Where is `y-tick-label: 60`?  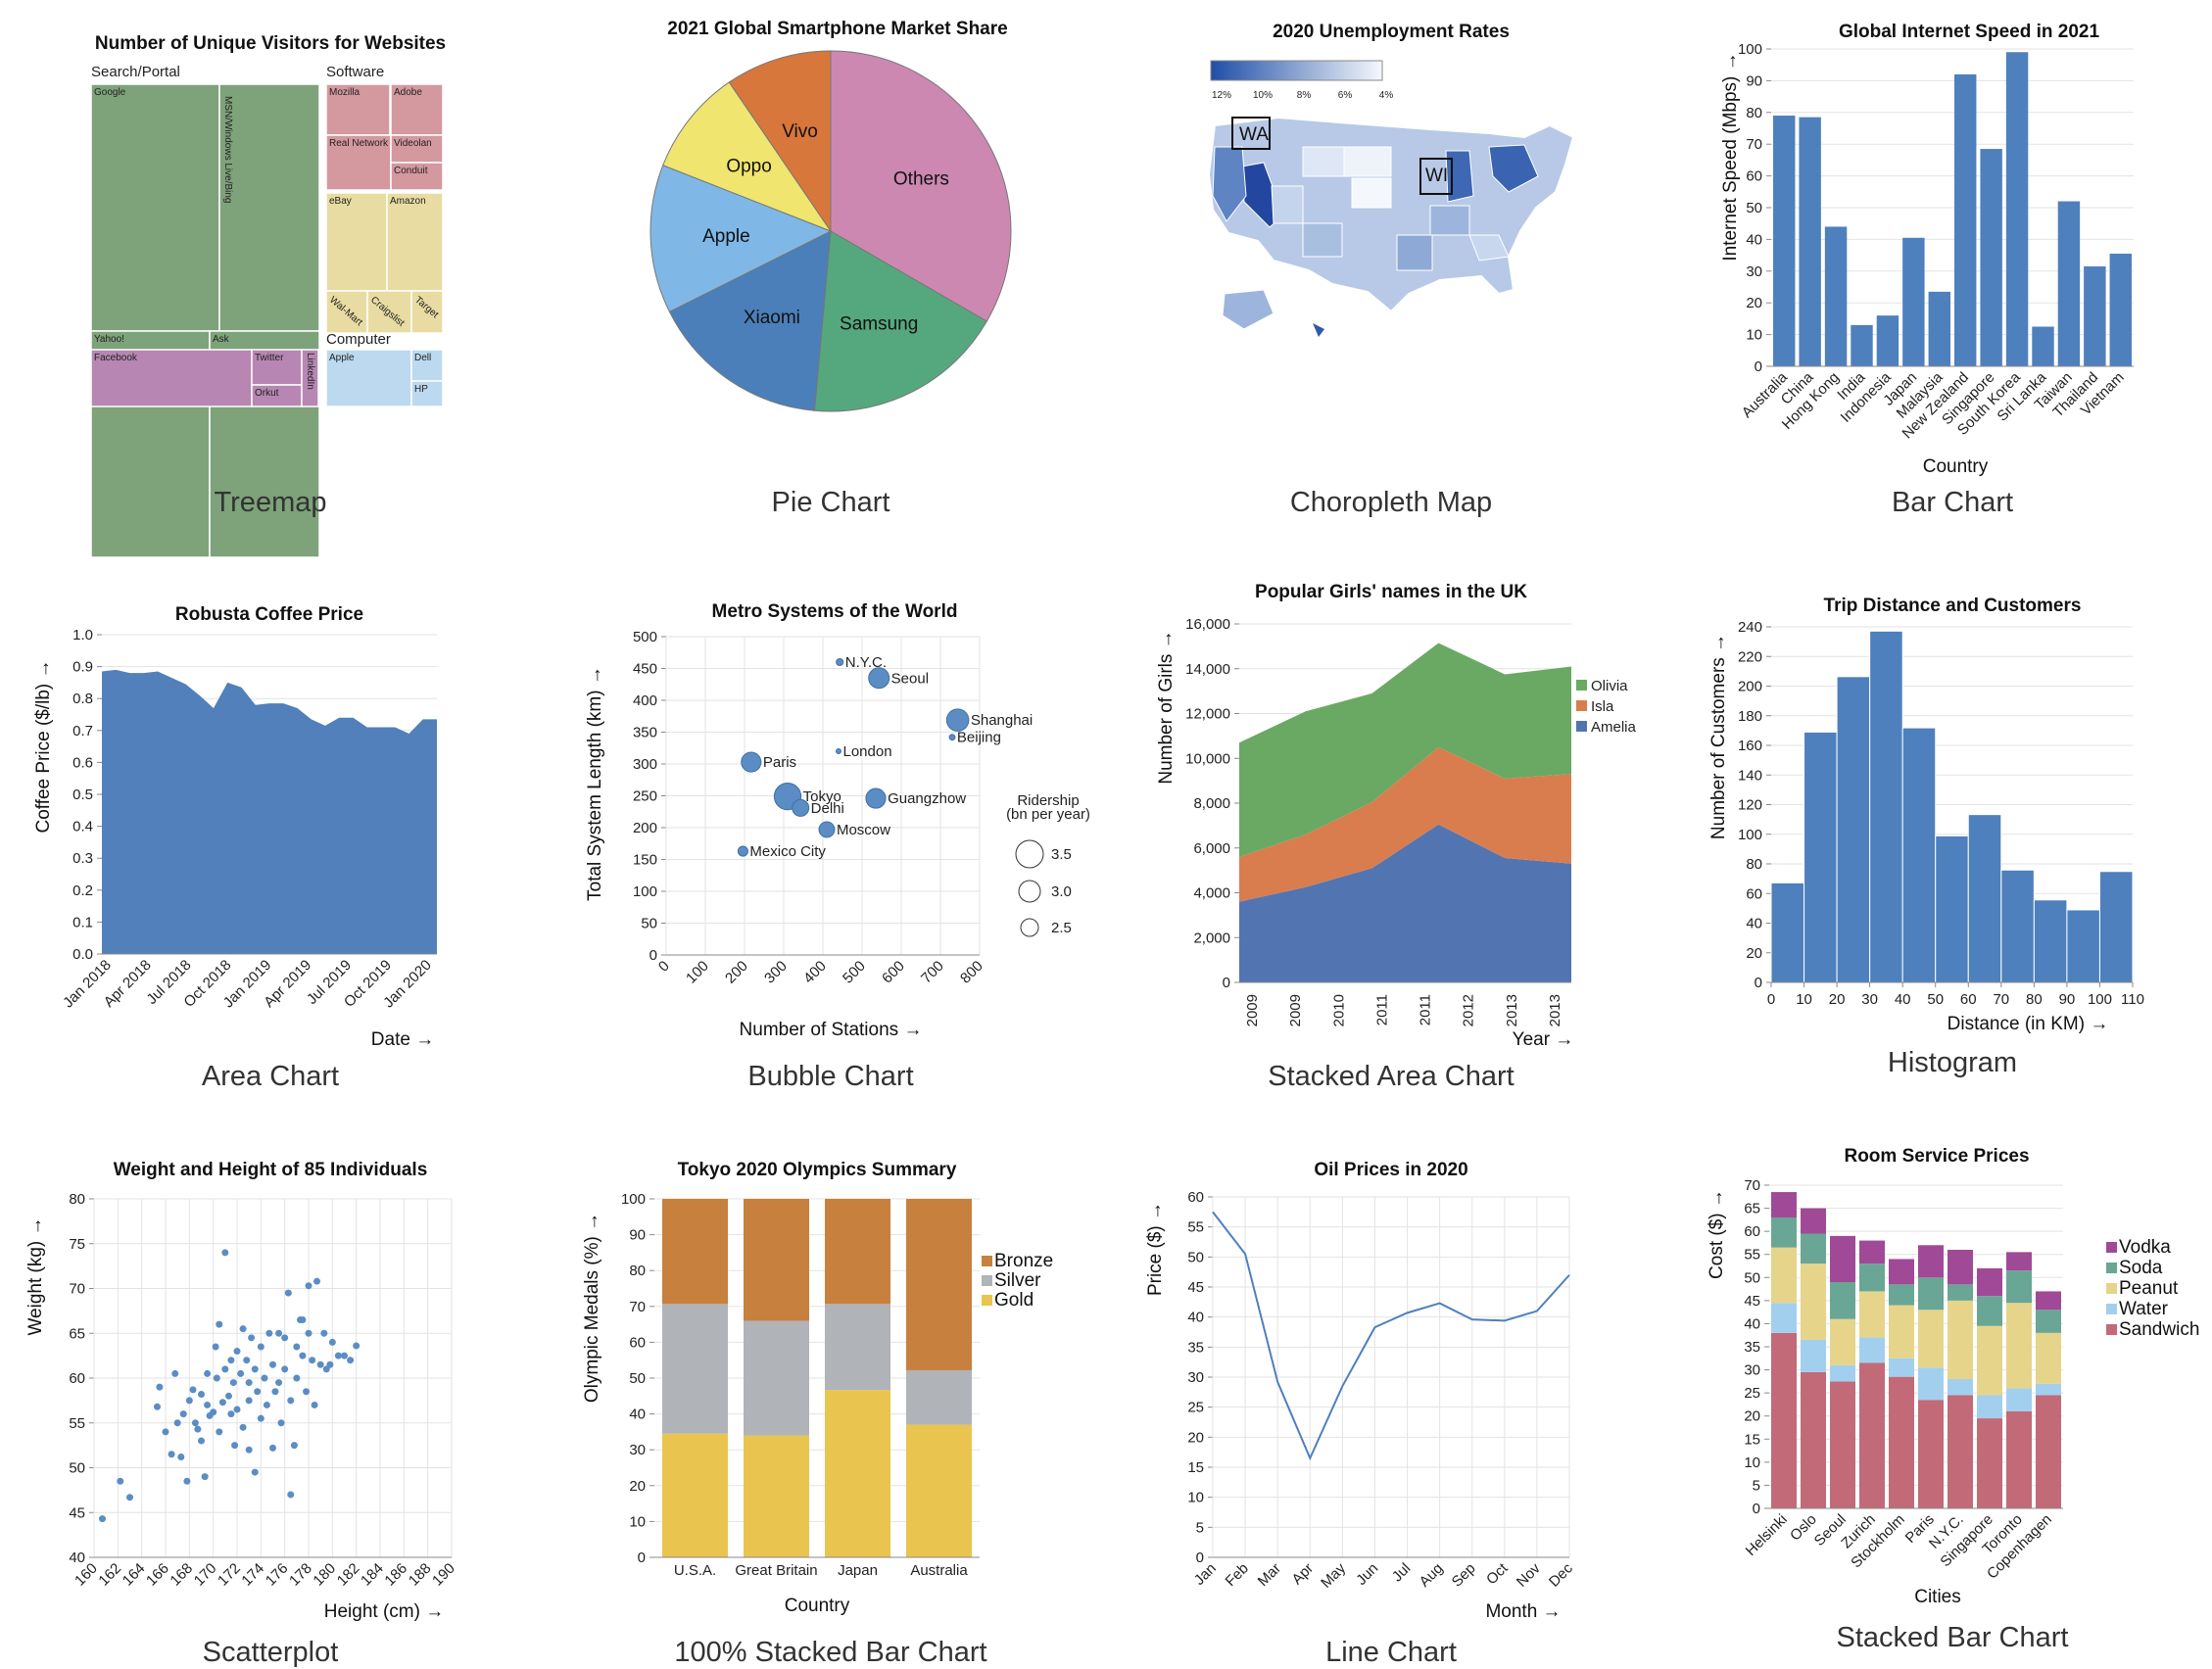
y-tick-label: 60 is located at coordinates (1754, 894).